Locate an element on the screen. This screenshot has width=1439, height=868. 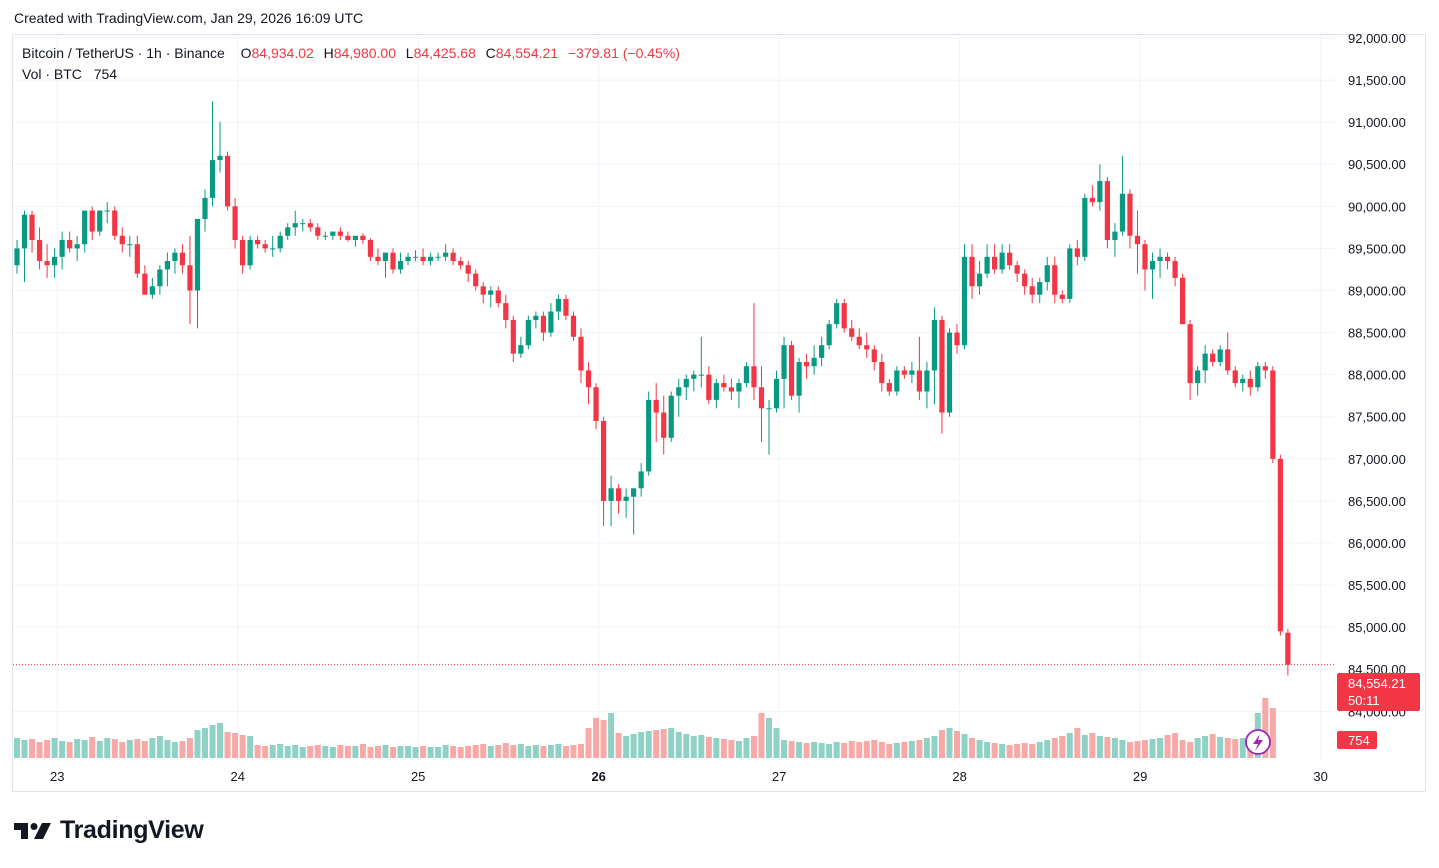
symbol-label: Bitcoin / TetherUS · 1h · Binance is located at coordinates (123, 53).